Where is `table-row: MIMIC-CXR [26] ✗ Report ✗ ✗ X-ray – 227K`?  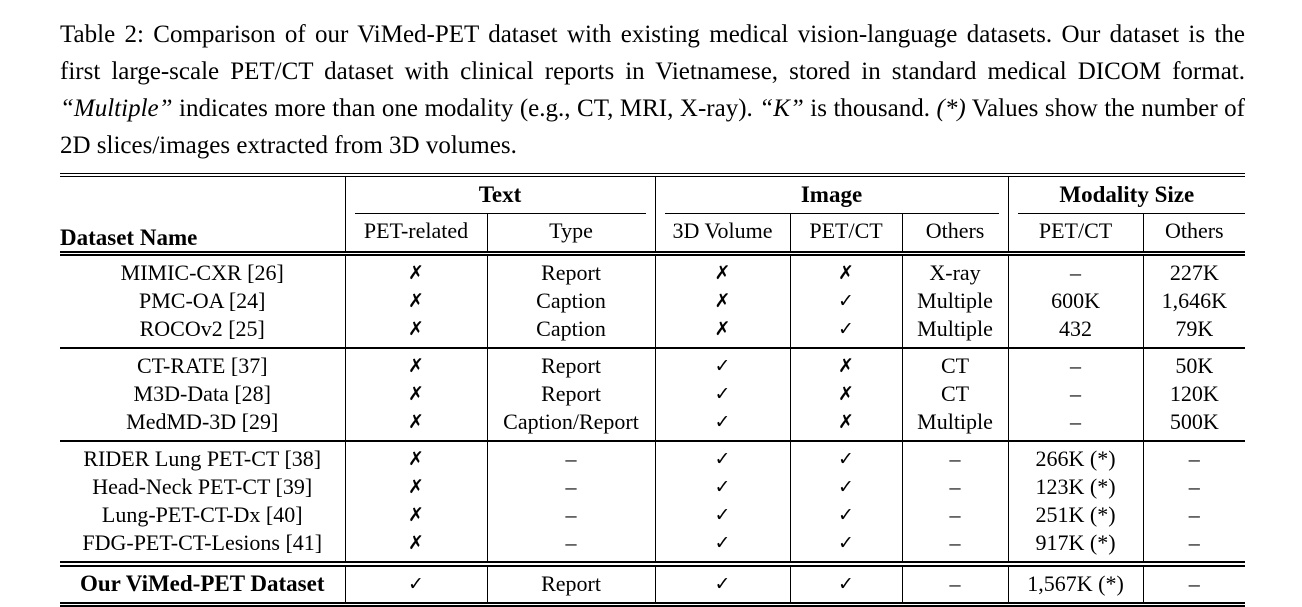 table-row: MIMIC-CXR [26] ✗ Report ✗ ✗ X-ray – 227K is located at coordinates (653, 270).